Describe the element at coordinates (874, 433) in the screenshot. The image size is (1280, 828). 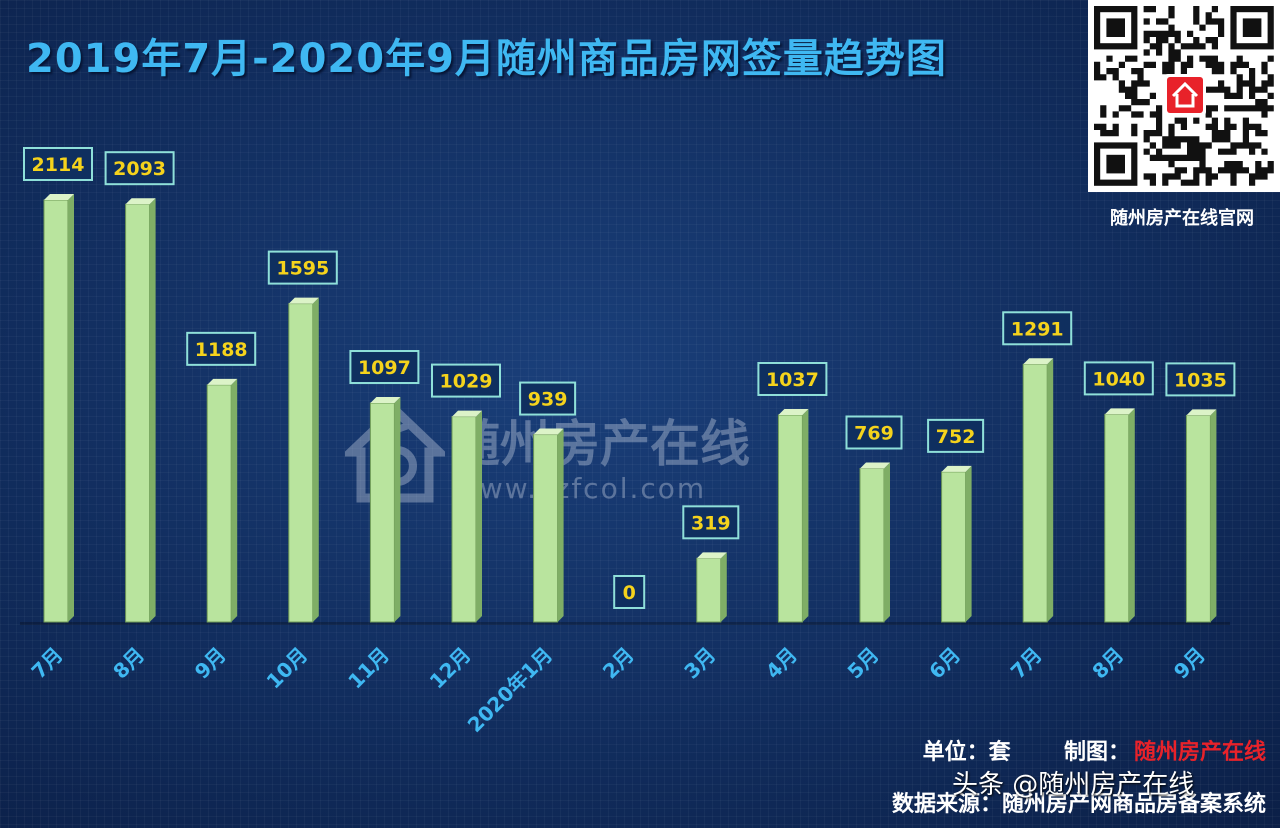
I see `data-label: 769` at that location.